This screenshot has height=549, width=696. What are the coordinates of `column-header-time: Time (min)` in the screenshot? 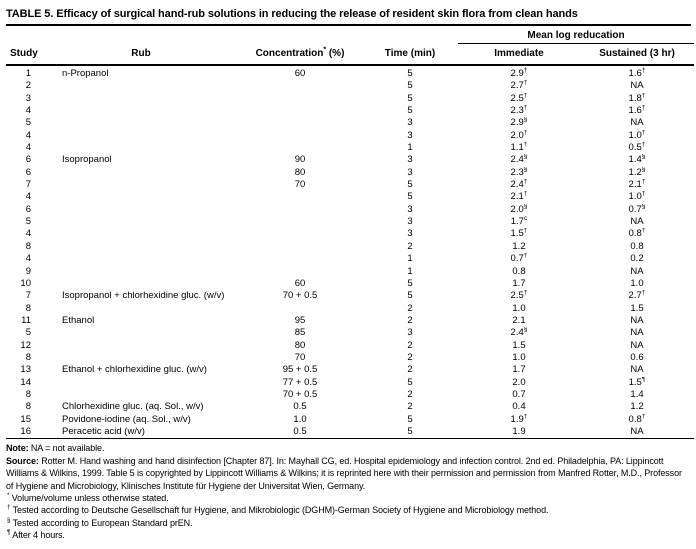 It's located at (410, 54).